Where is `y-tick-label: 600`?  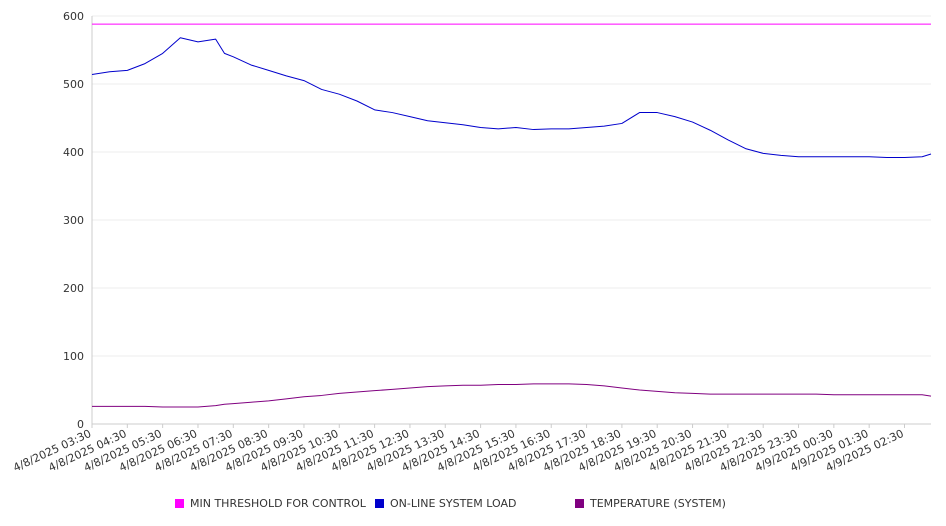
y-tick-label: 600 is located at coordinates (73, 16).